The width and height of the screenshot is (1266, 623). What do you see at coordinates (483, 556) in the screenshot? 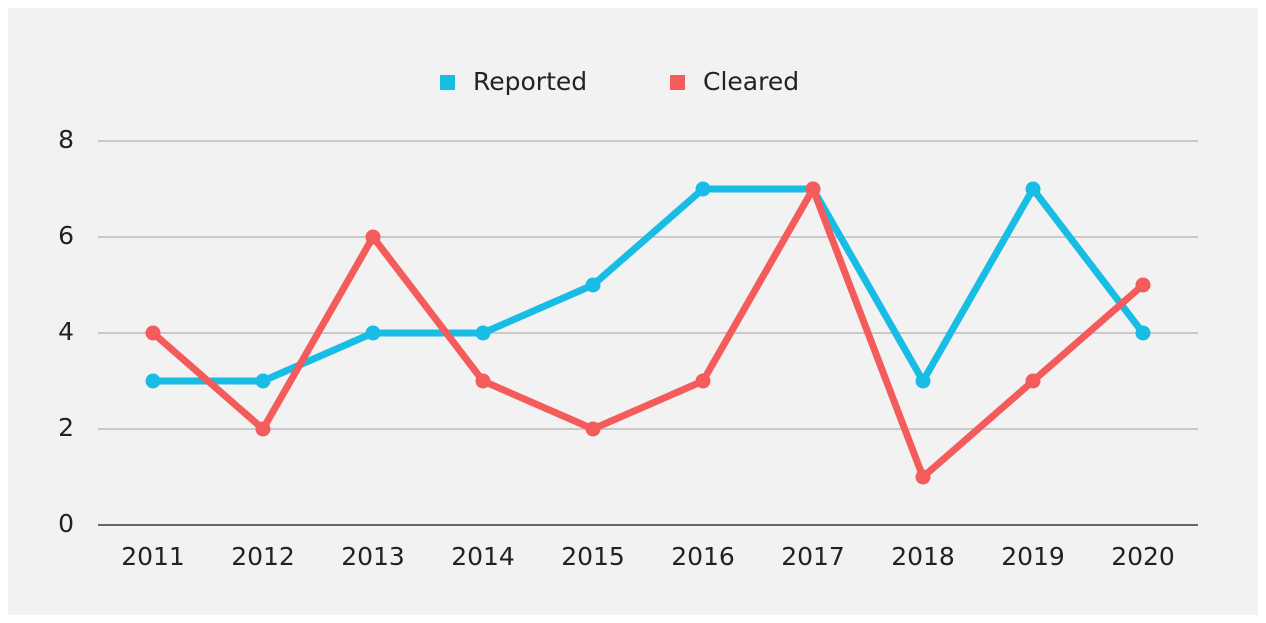
I see `x-tick-label: 2014` at bounding box center [483, 556].